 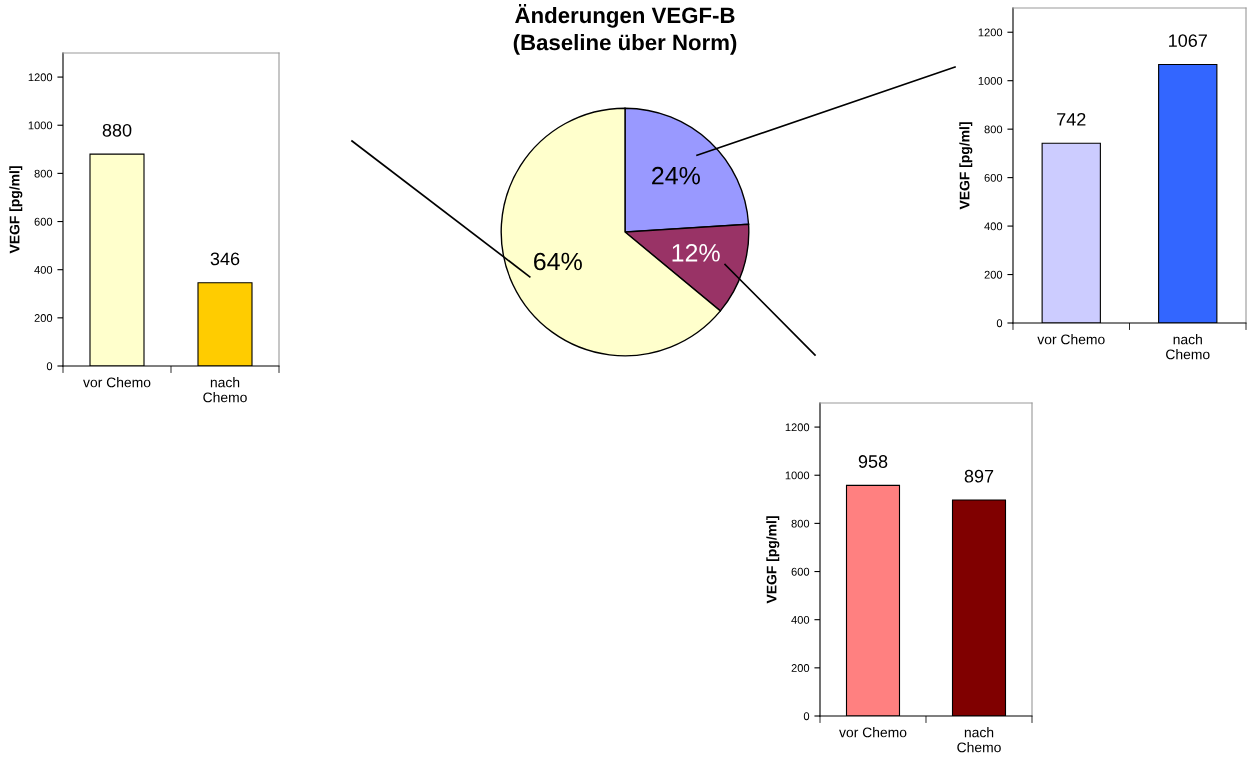 What do you see at coordinates (696, 252) in the screenshot?
I see `data-label: 12%` at bounding box center [696, 252].